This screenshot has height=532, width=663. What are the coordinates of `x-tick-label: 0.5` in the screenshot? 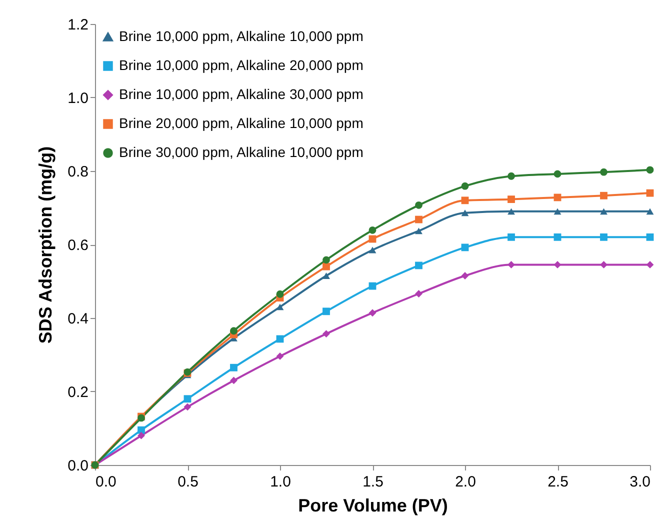 It's located at (188, 482).